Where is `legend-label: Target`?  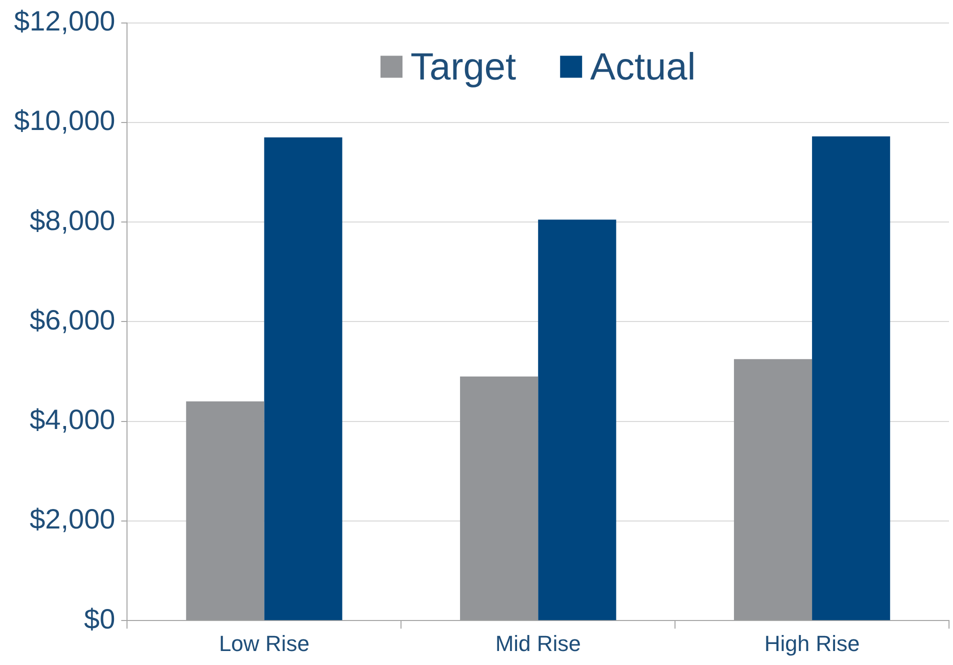
legend-label: Target is located at coordinates (463, 67).